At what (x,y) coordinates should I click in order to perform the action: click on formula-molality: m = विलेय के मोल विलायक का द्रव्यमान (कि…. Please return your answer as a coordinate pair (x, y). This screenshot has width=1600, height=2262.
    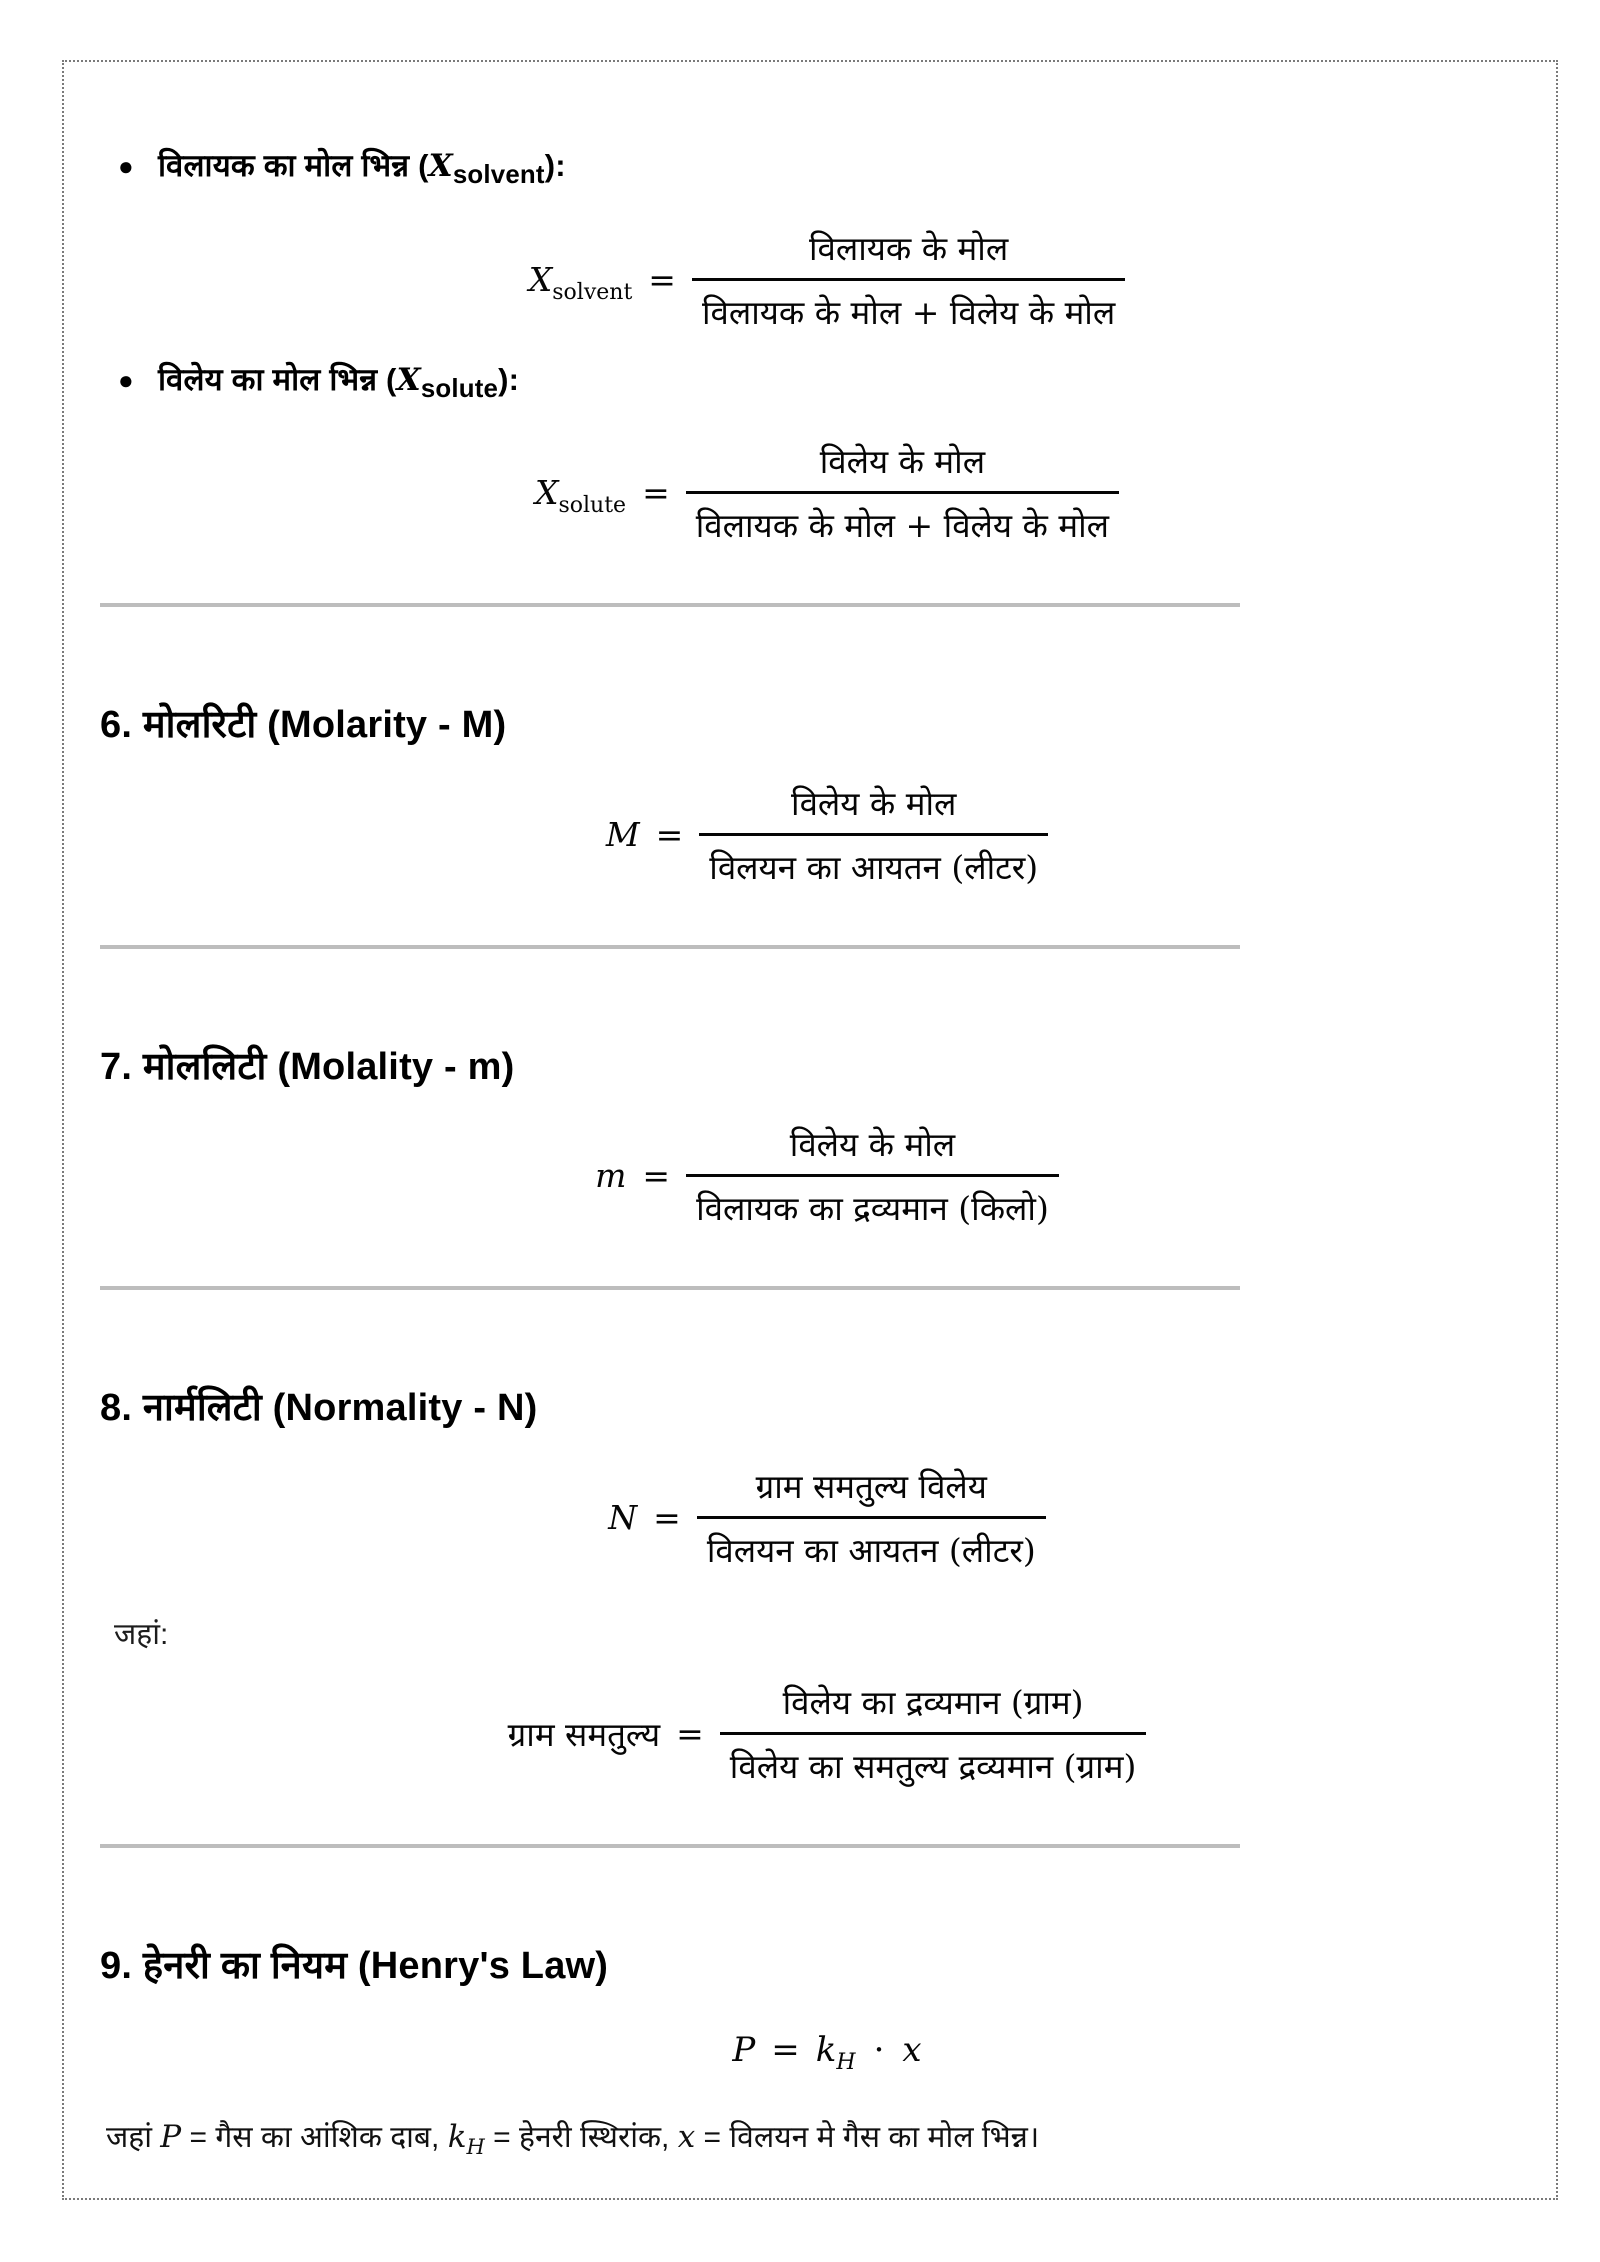
    Looking at the image, I should click on (817, 1175).